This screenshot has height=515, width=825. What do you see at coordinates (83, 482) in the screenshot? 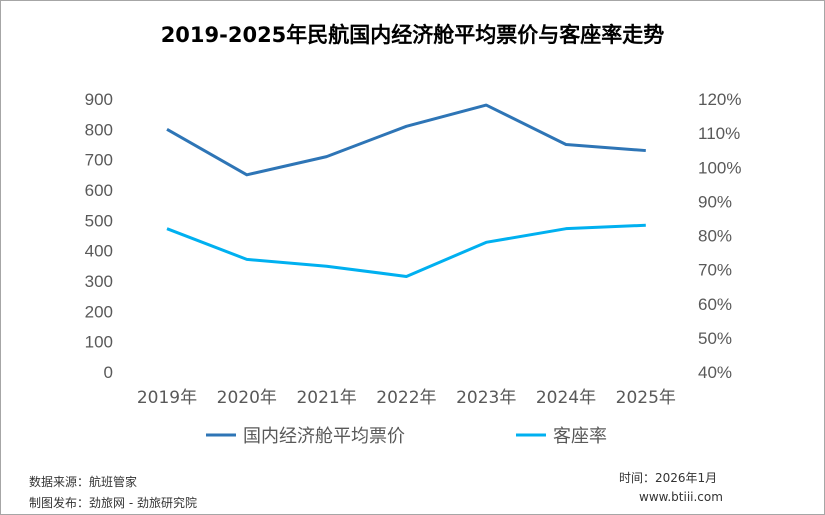
I see `source-note: 数据来源：航班管家` at bounding box center [83, 482].